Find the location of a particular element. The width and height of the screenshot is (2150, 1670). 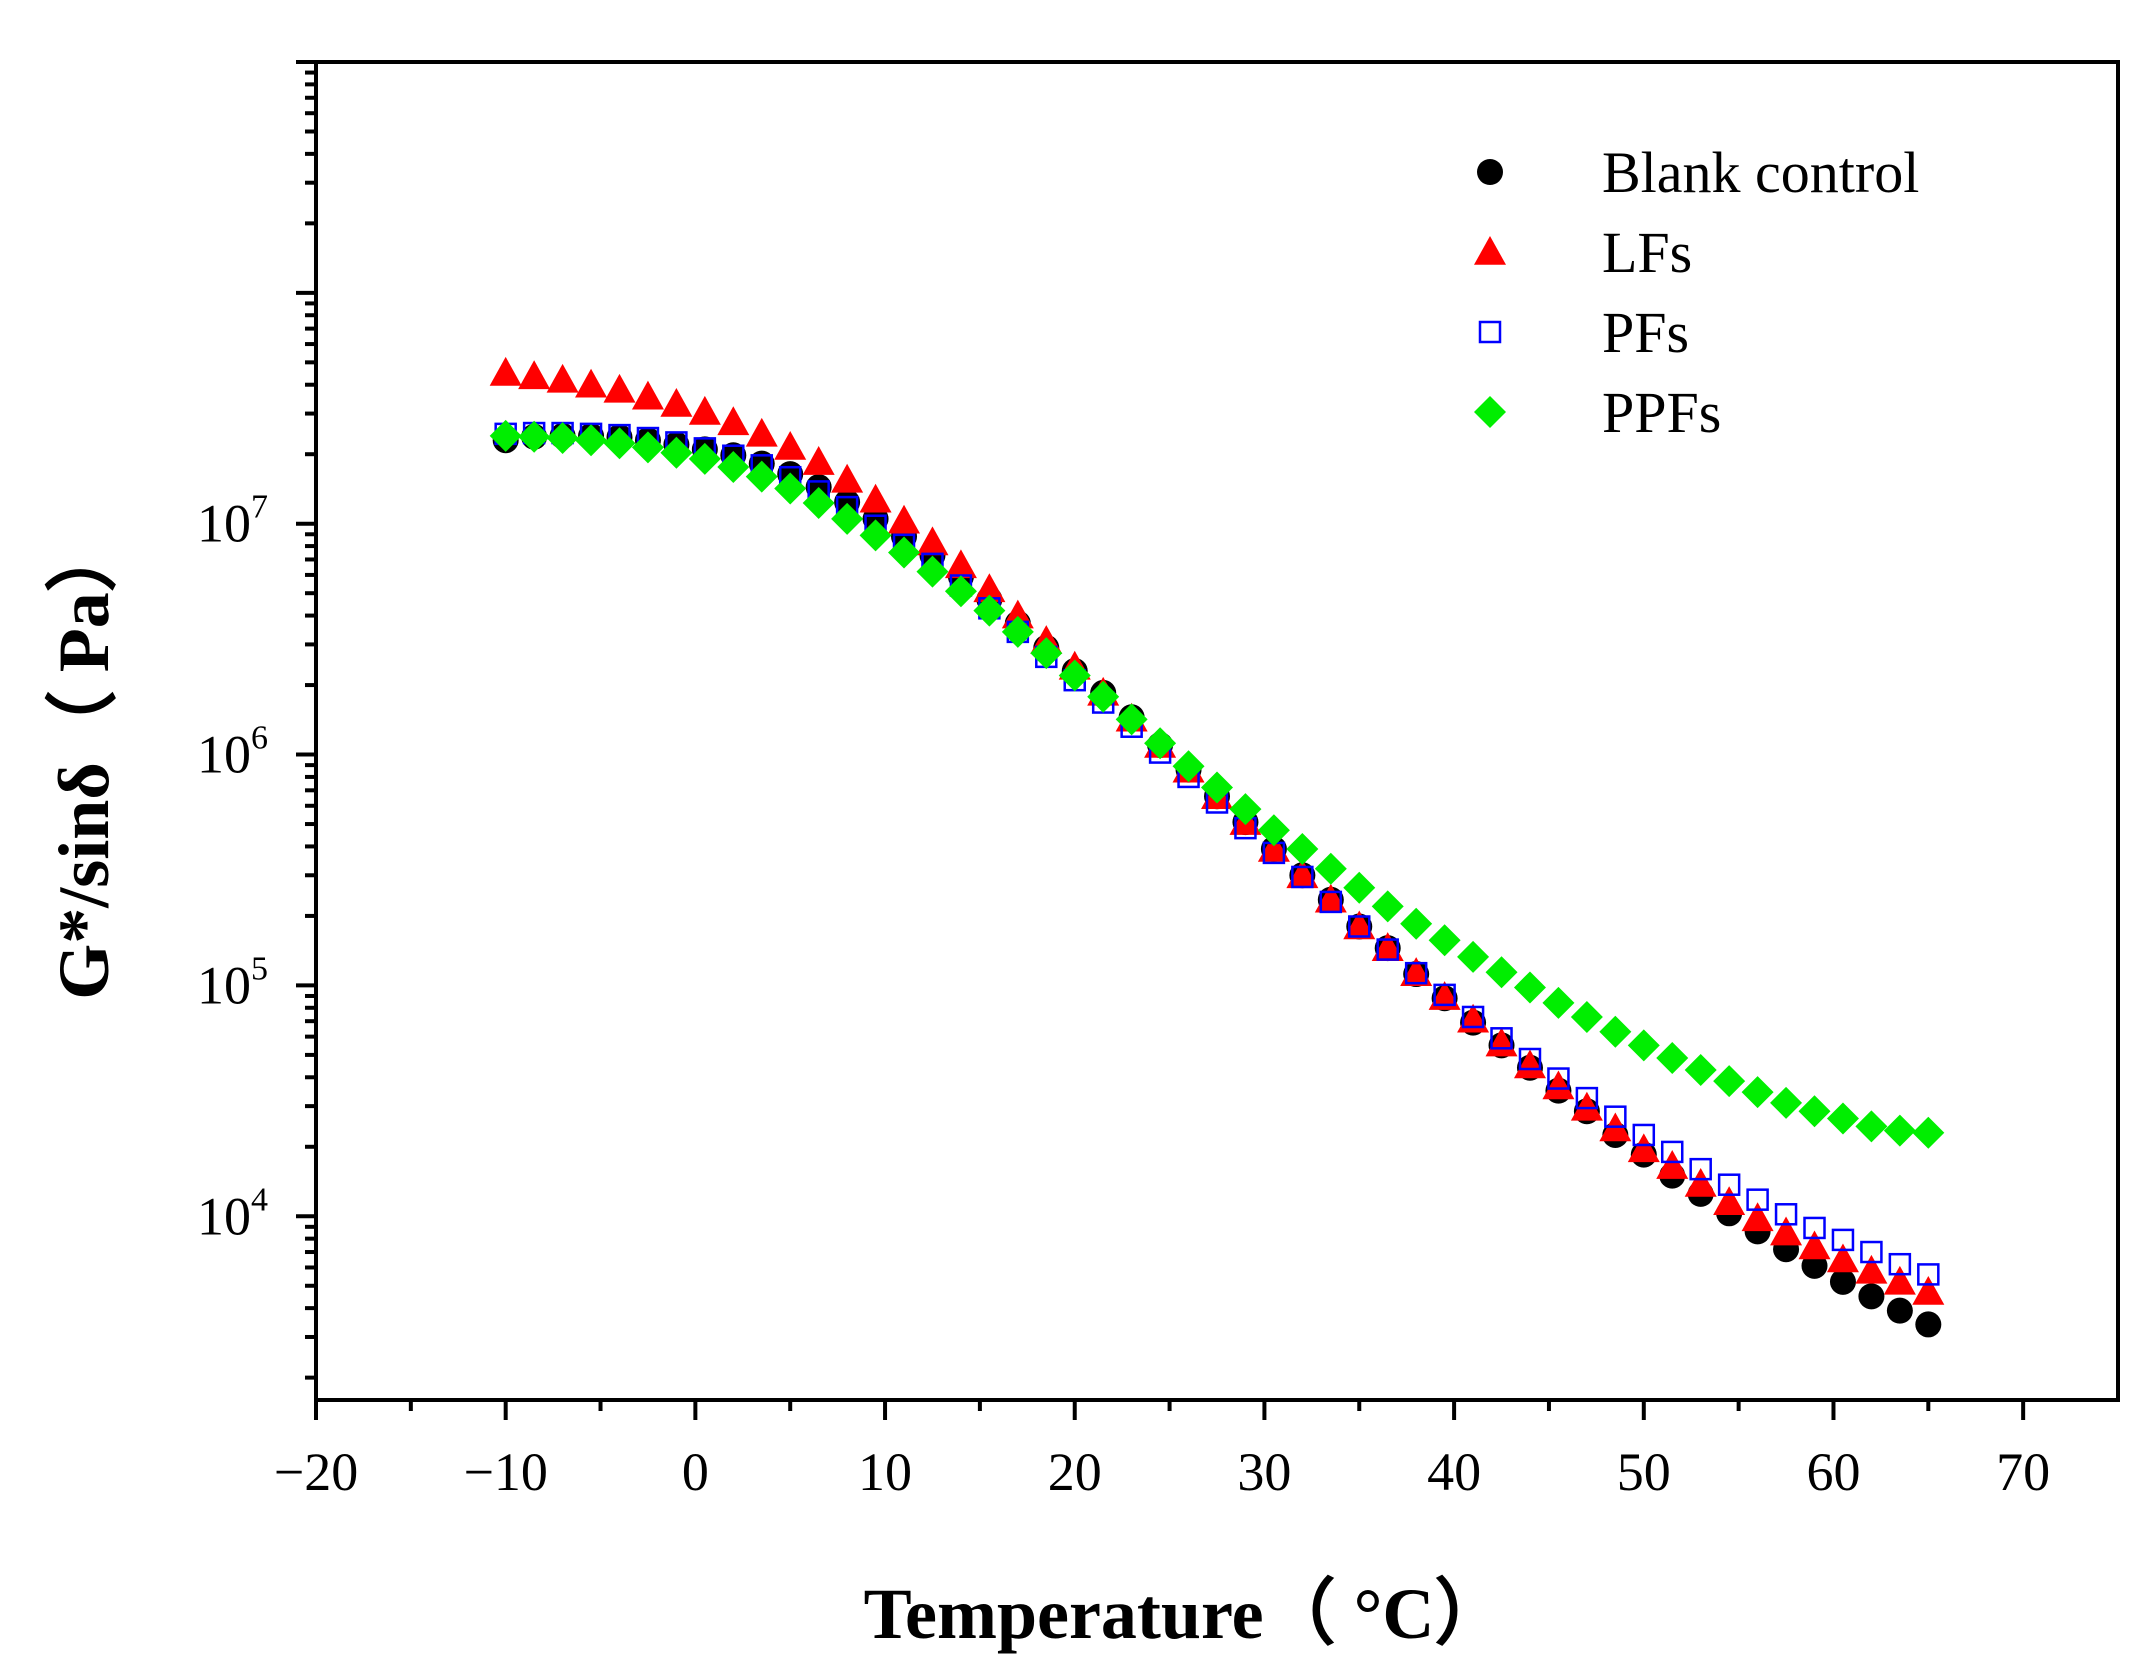

legend-label: PPFs is located at coordinates (1661, 412).